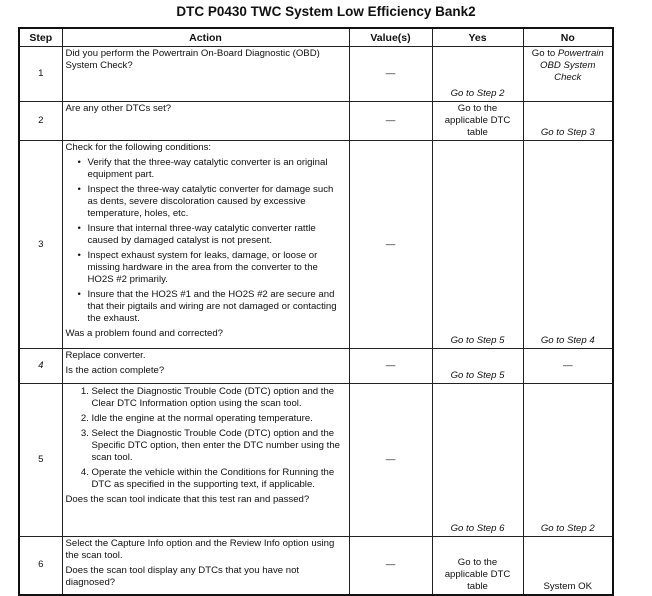 The width and height of the screenshot is (652, 596). I want to click on header-values: Value(s), so click(390, 37).